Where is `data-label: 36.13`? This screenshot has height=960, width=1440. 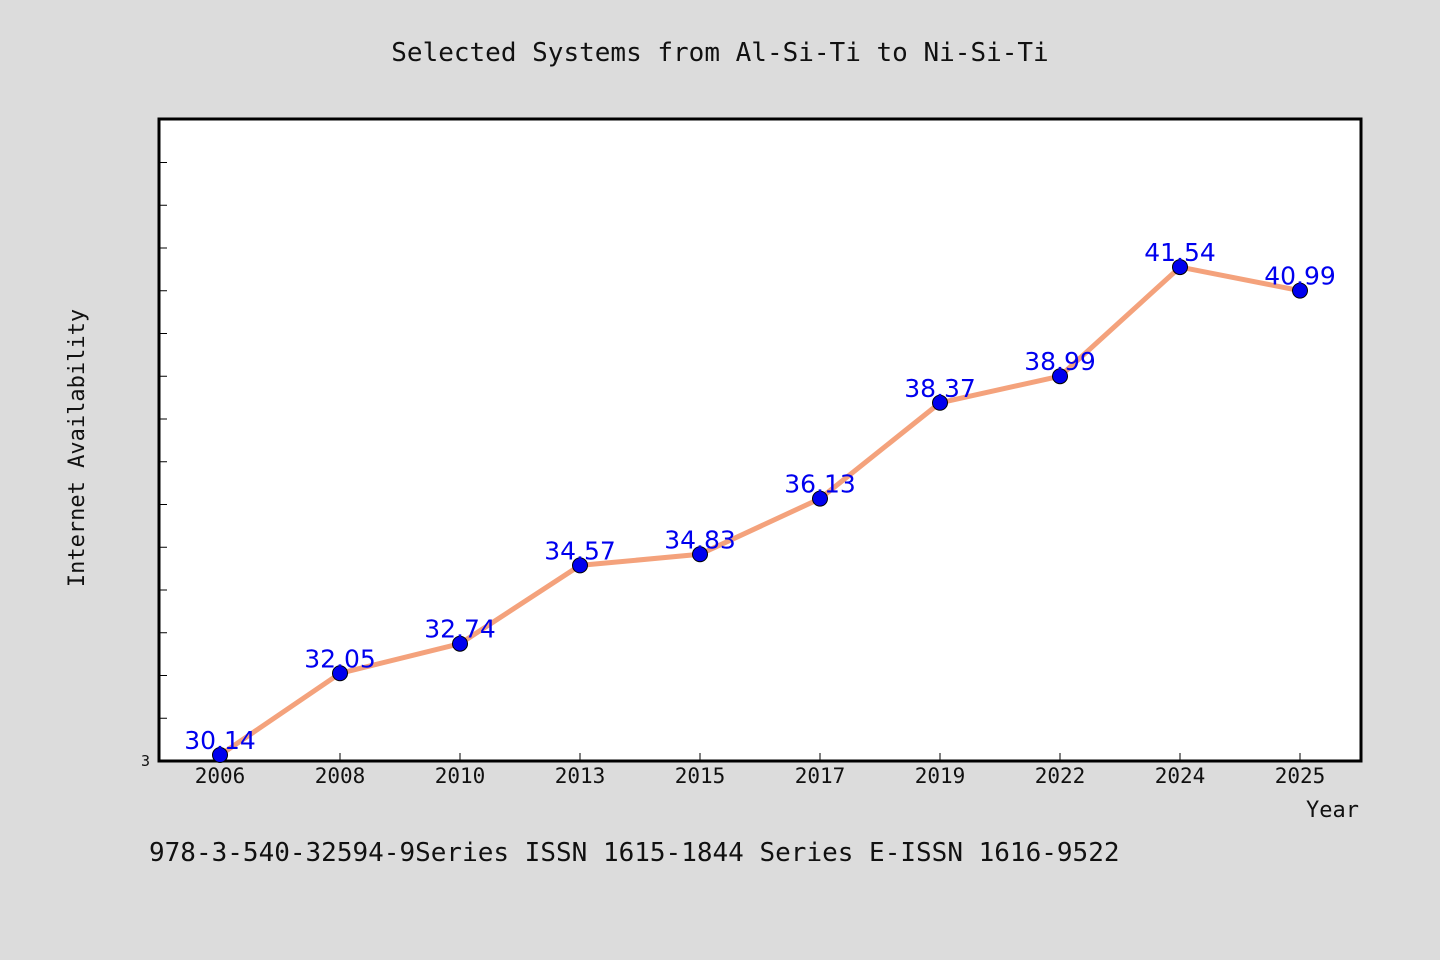
data-label: 36.13 is located at coordinates (820, 484).